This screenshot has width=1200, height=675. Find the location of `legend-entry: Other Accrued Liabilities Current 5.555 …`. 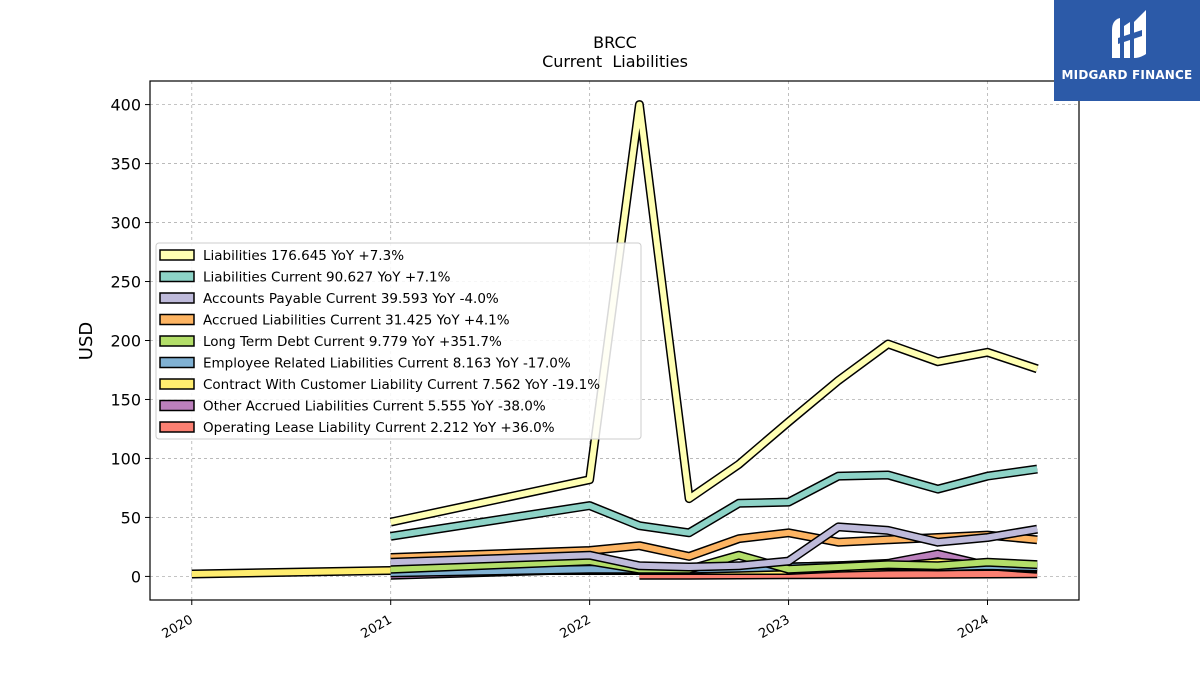

legend-entry: Other Accrued Liabilities Current 5.555 … is located at coordinates (374, 407).